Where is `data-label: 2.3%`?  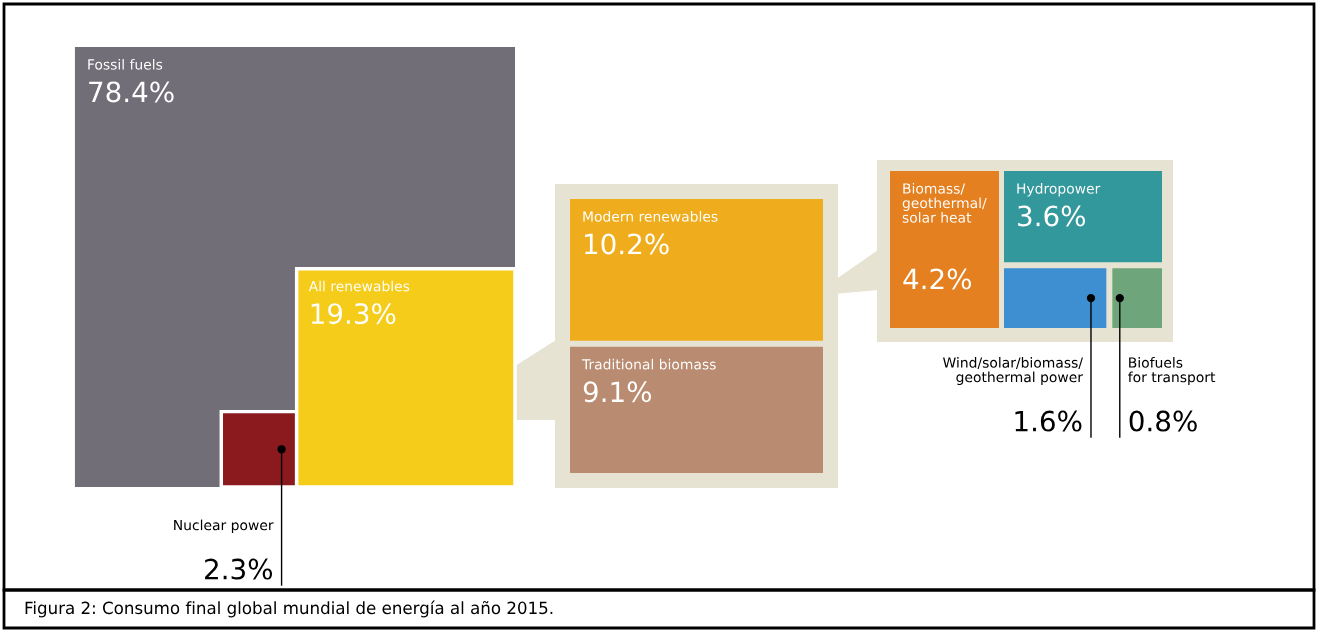
data-label: 2.3% is located at coordinates (239, 569).